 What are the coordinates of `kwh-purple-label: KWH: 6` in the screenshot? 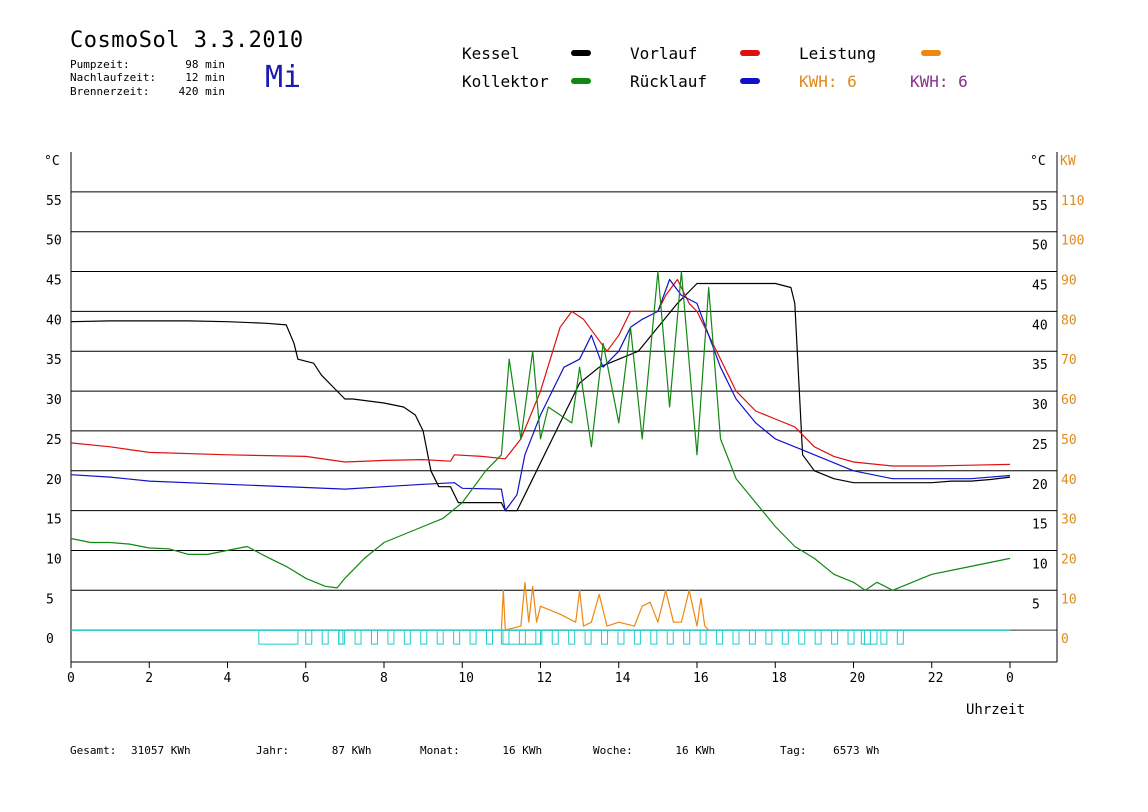 It's located at (939, 81).